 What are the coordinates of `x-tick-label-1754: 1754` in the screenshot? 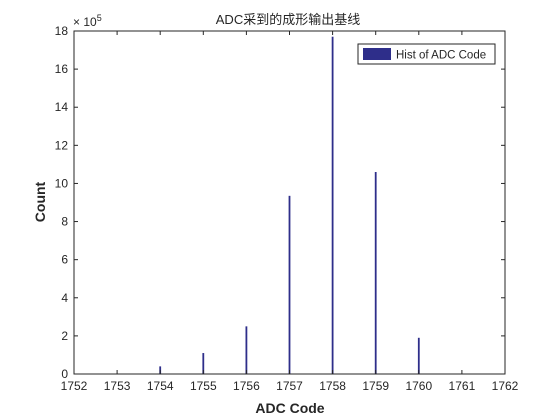 It's located at (160, 386).